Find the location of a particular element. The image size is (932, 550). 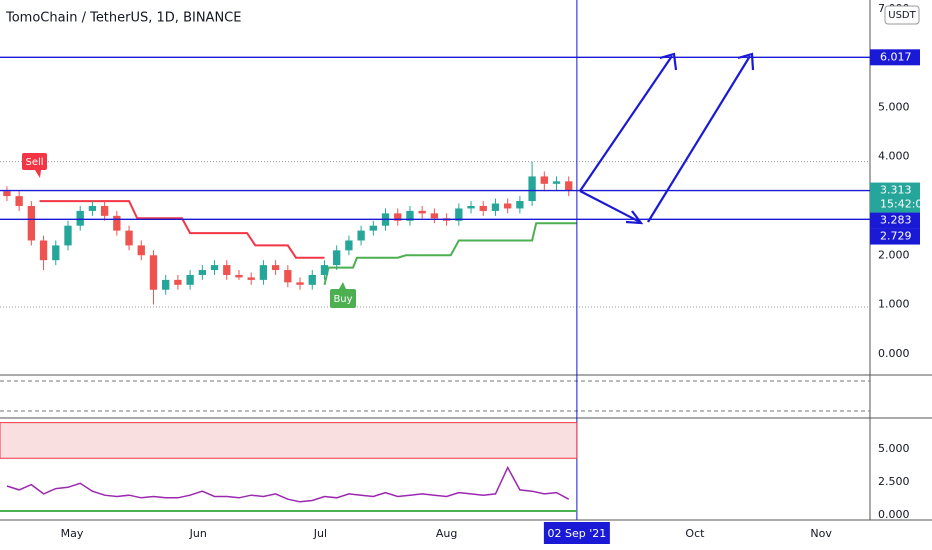

x-tick-label: Nov is located at coordinates (821, 533).